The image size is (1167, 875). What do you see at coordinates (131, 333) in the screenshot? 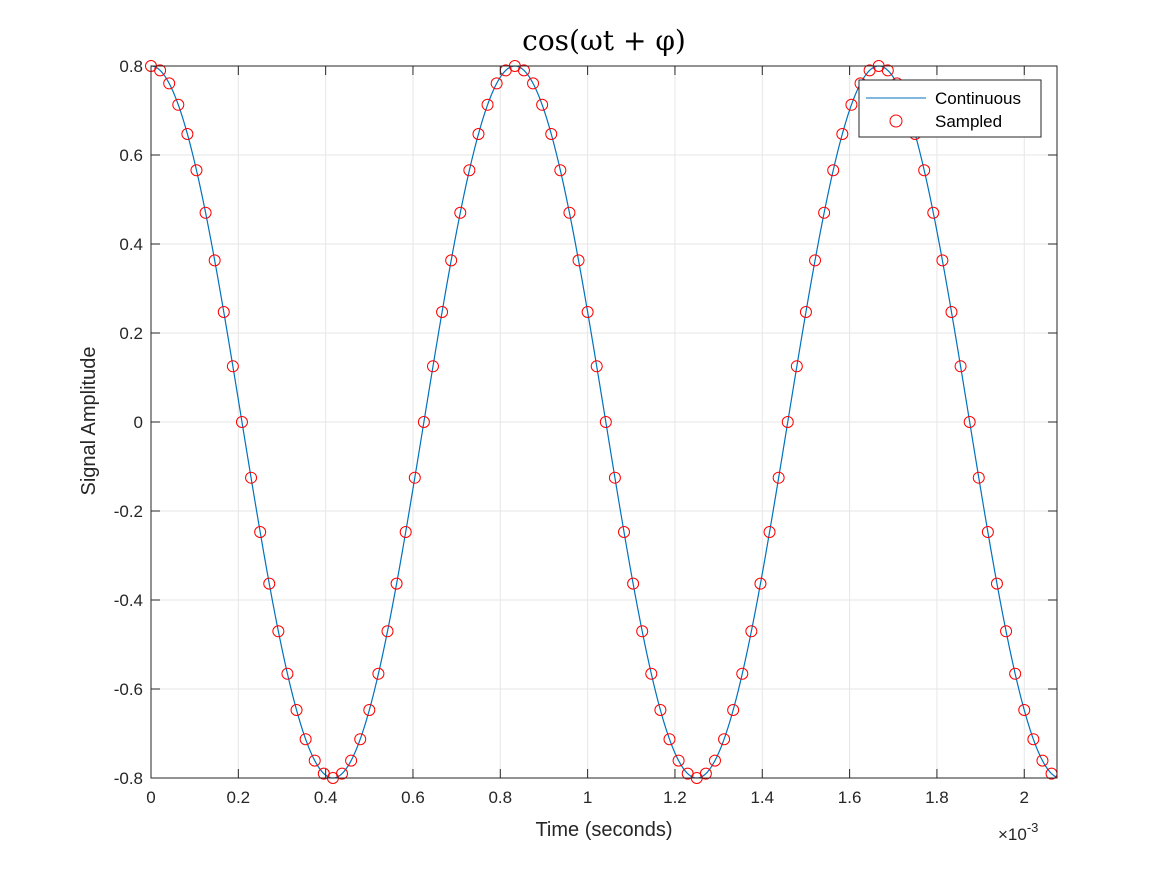
I see `y-tick-label: 0.2` at bounding box center [131, 333].